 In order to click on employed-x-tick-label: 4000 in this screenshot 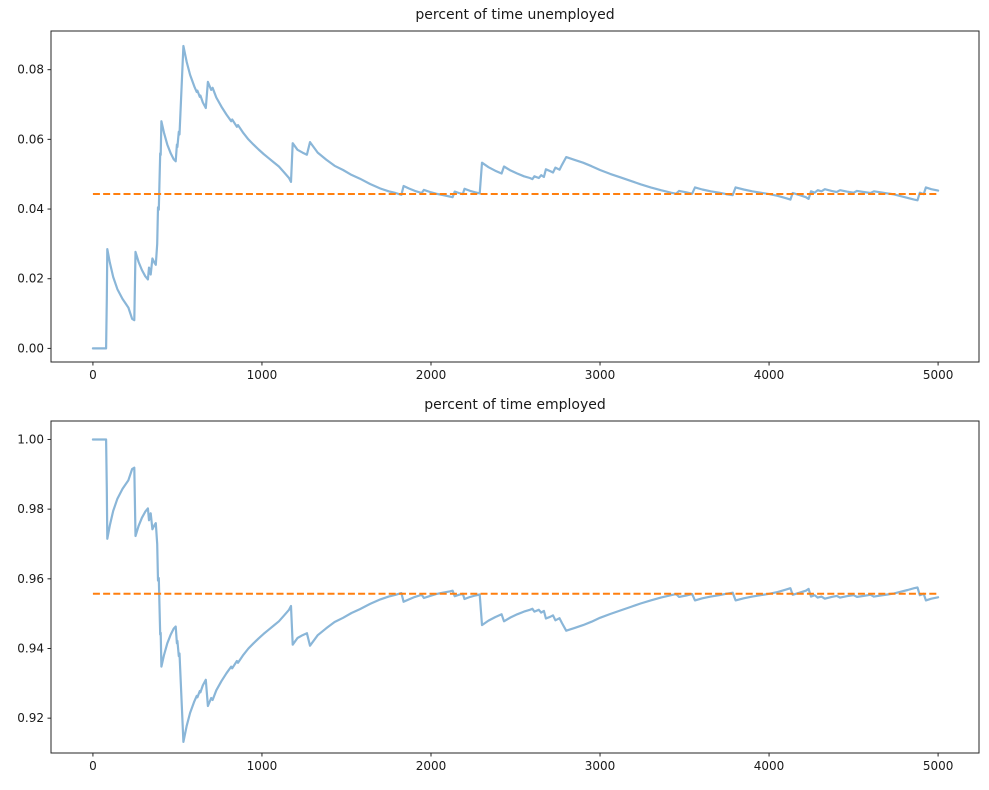, I will do `click(769, 766)`.